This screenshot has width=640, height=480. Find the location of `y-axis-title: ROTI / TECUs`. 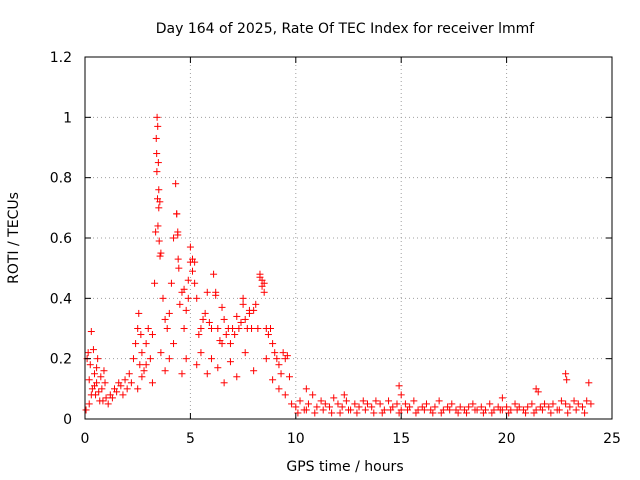

y-axis-title: ROTI / TECUs is located at coordinates (14, 238).